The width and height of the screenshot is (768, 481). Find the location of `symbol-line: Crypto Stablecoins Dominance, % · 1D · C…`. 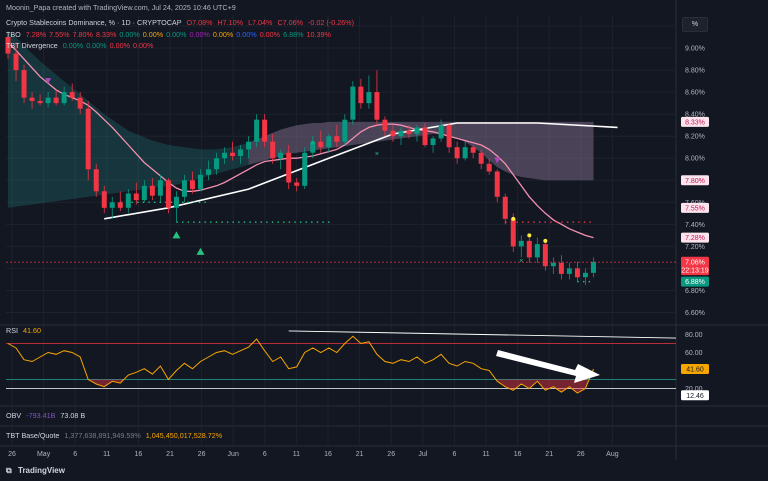

symbol-line: Crypto Stablecoins Dominance, % · 1D · C… is located at coordinates (181, 22).